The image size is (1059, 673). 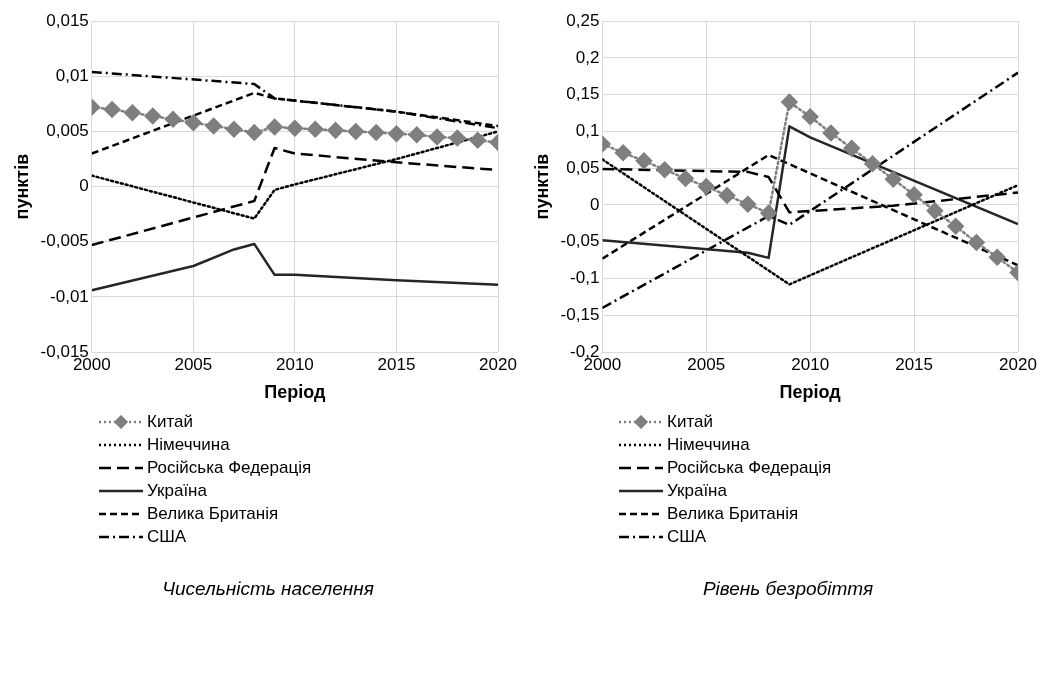 What do you see at coordinates (580, 241) in the screenshot?
I see `y-tick-label: -0,05` at bounding box center [580, 241].